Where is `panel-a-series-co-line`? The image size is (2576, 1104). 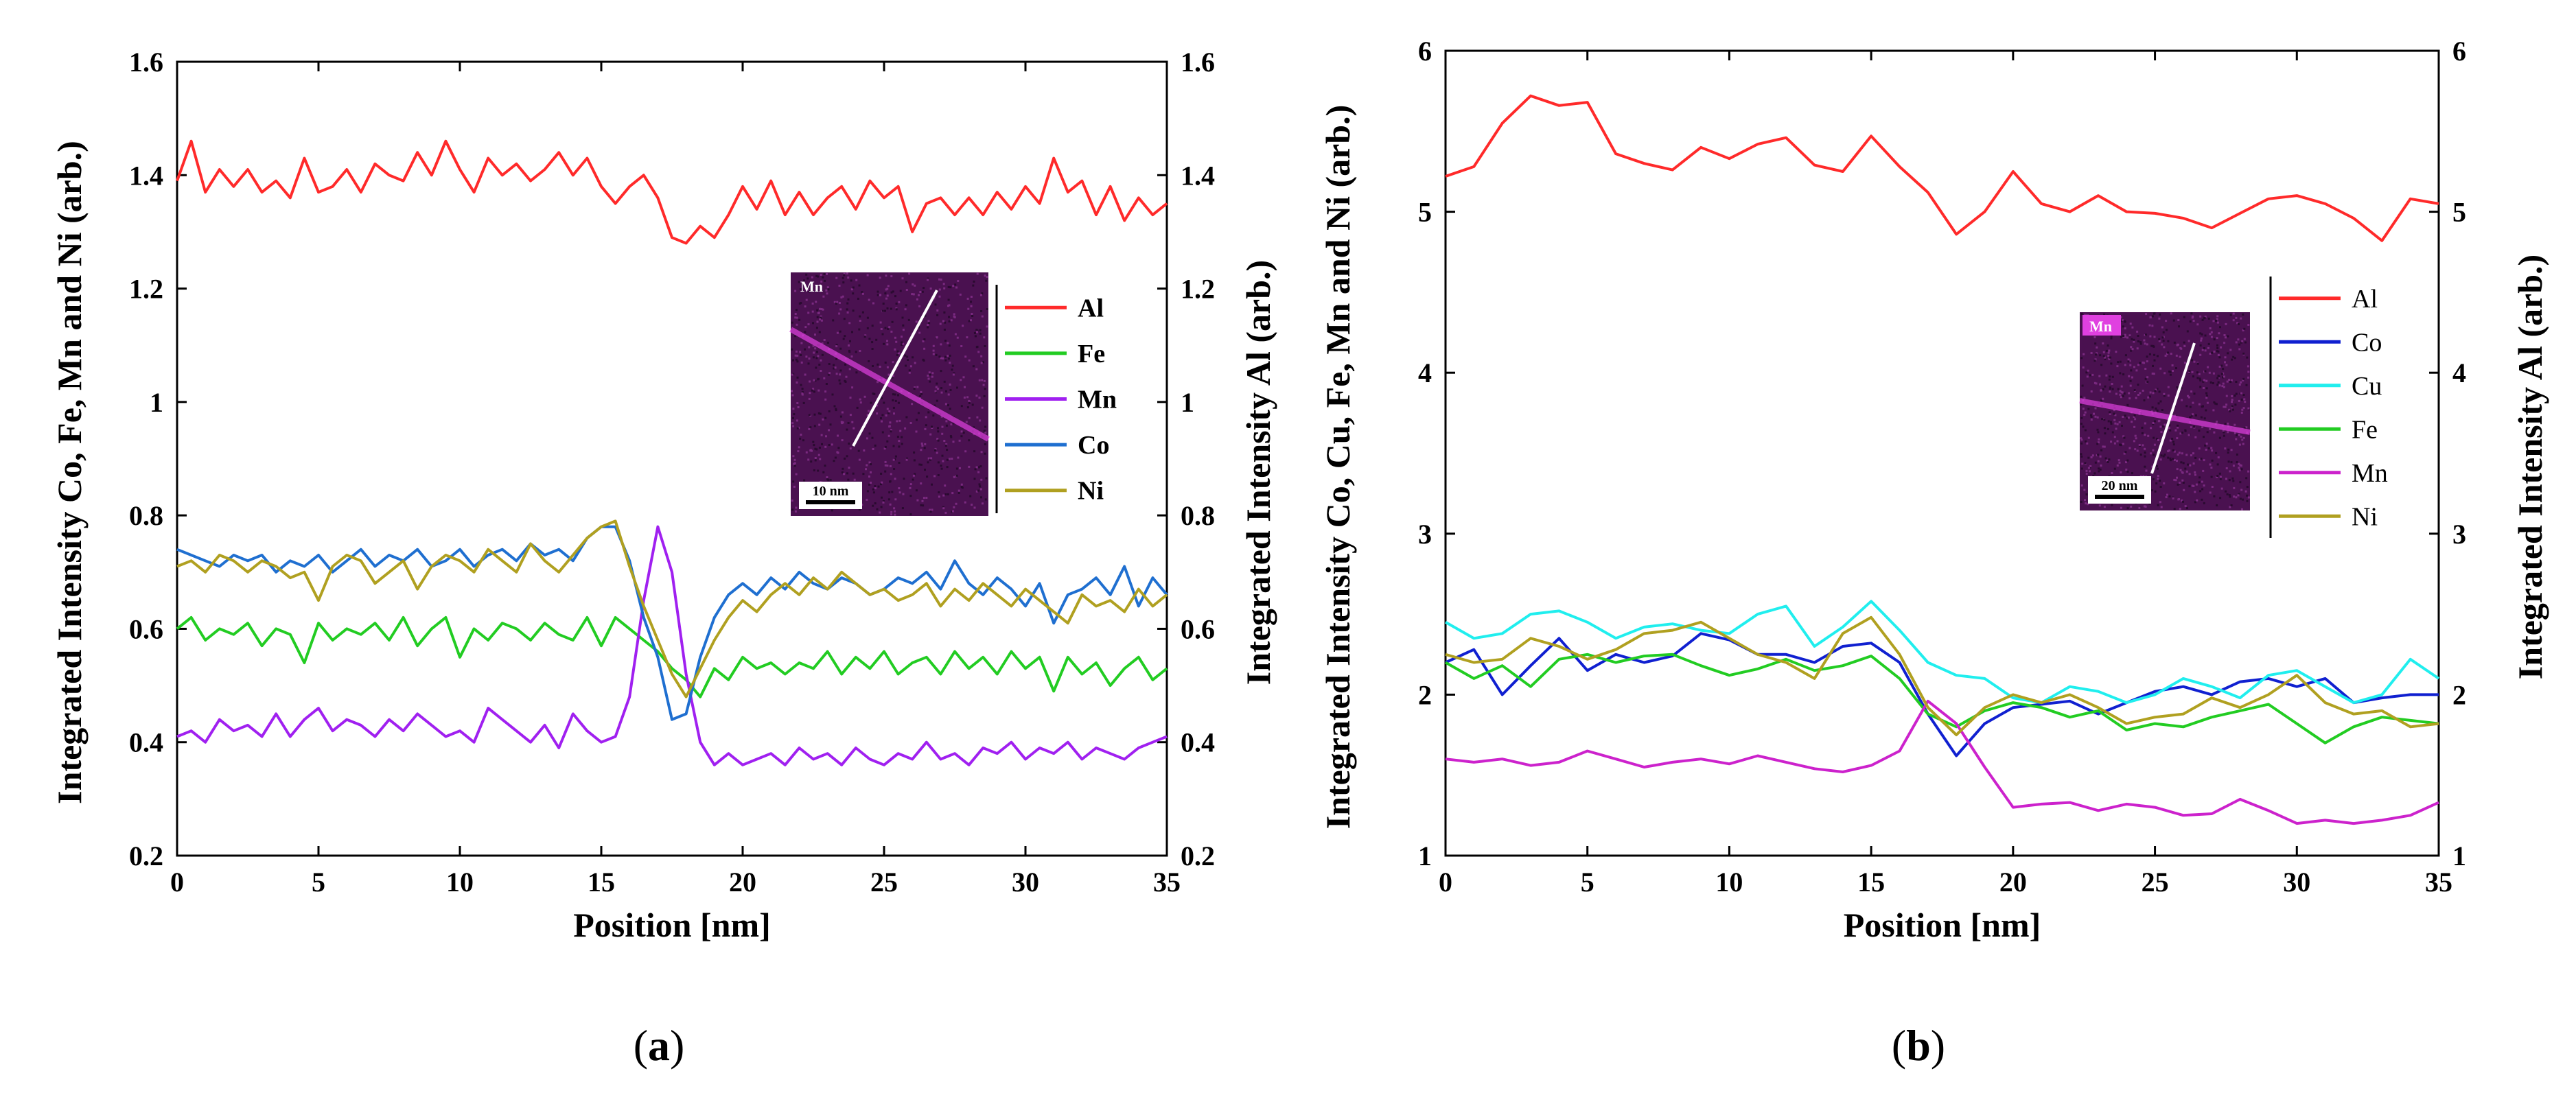 panel-a-series-co-line is located at coordinates (672, 623).